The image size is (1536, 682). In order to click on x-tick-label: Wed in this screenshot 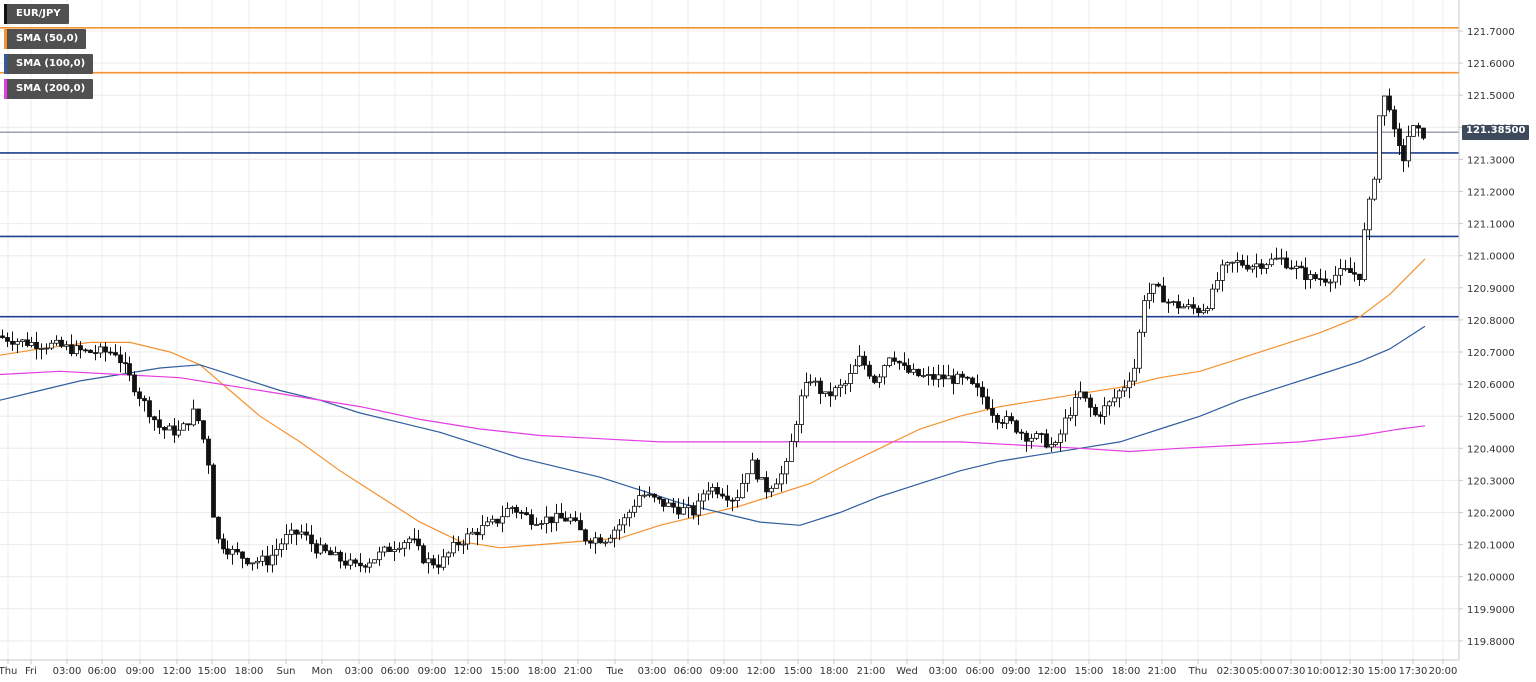, I will do `click(907, 671)`.